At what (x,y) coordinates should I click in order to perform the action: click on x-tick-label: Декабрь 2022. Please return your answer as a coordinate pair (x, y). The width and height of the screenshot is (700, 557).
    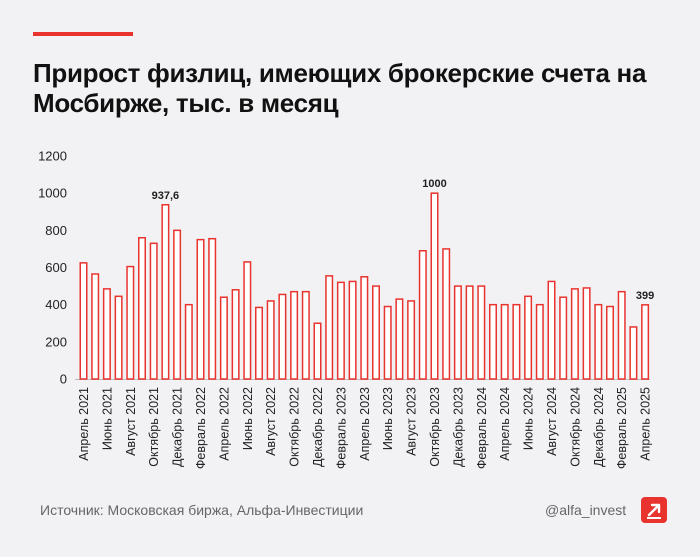
    Looking at the image, I should click on (318, 427).